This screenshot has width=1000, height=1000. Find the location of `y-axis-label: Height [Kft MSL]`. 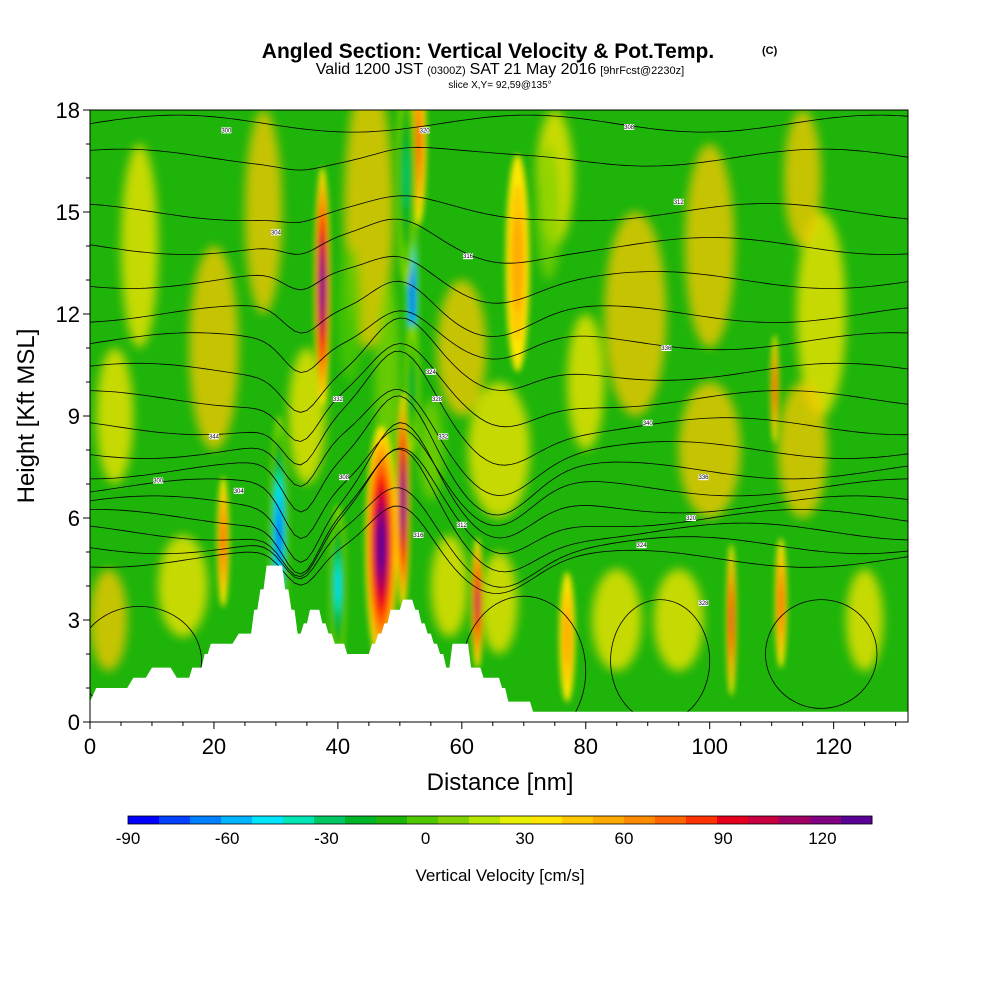

y-axis-label: Height [Kft MSL] is located at coordinates (26, 416).